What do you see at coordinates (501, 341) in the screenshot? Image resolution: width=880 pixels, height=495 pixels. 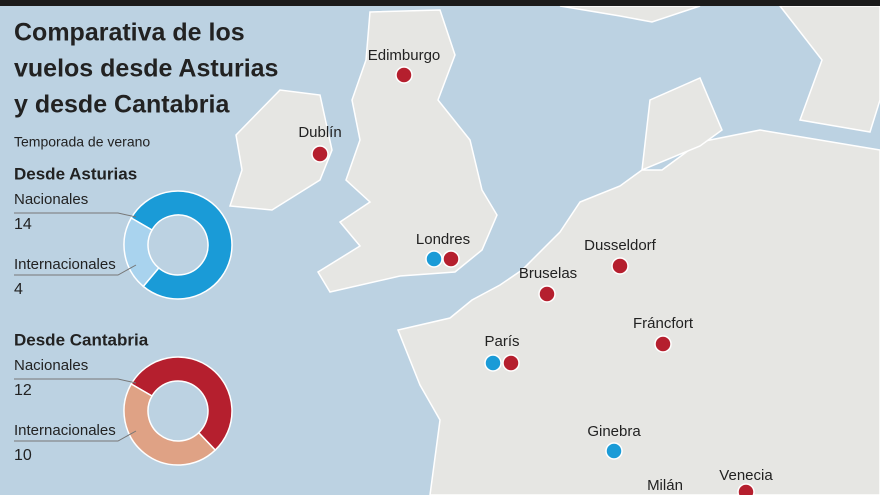 I see `city-label: París` at bounding box center [501, 341].